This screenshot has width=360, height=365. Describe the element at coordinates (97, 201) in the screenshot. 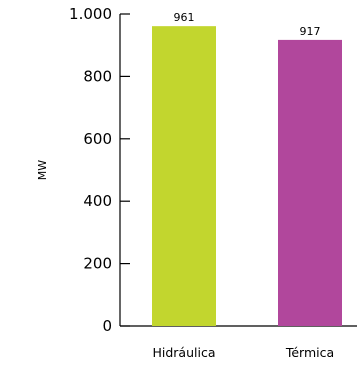

I see `y-tick-label: 400` at that location.